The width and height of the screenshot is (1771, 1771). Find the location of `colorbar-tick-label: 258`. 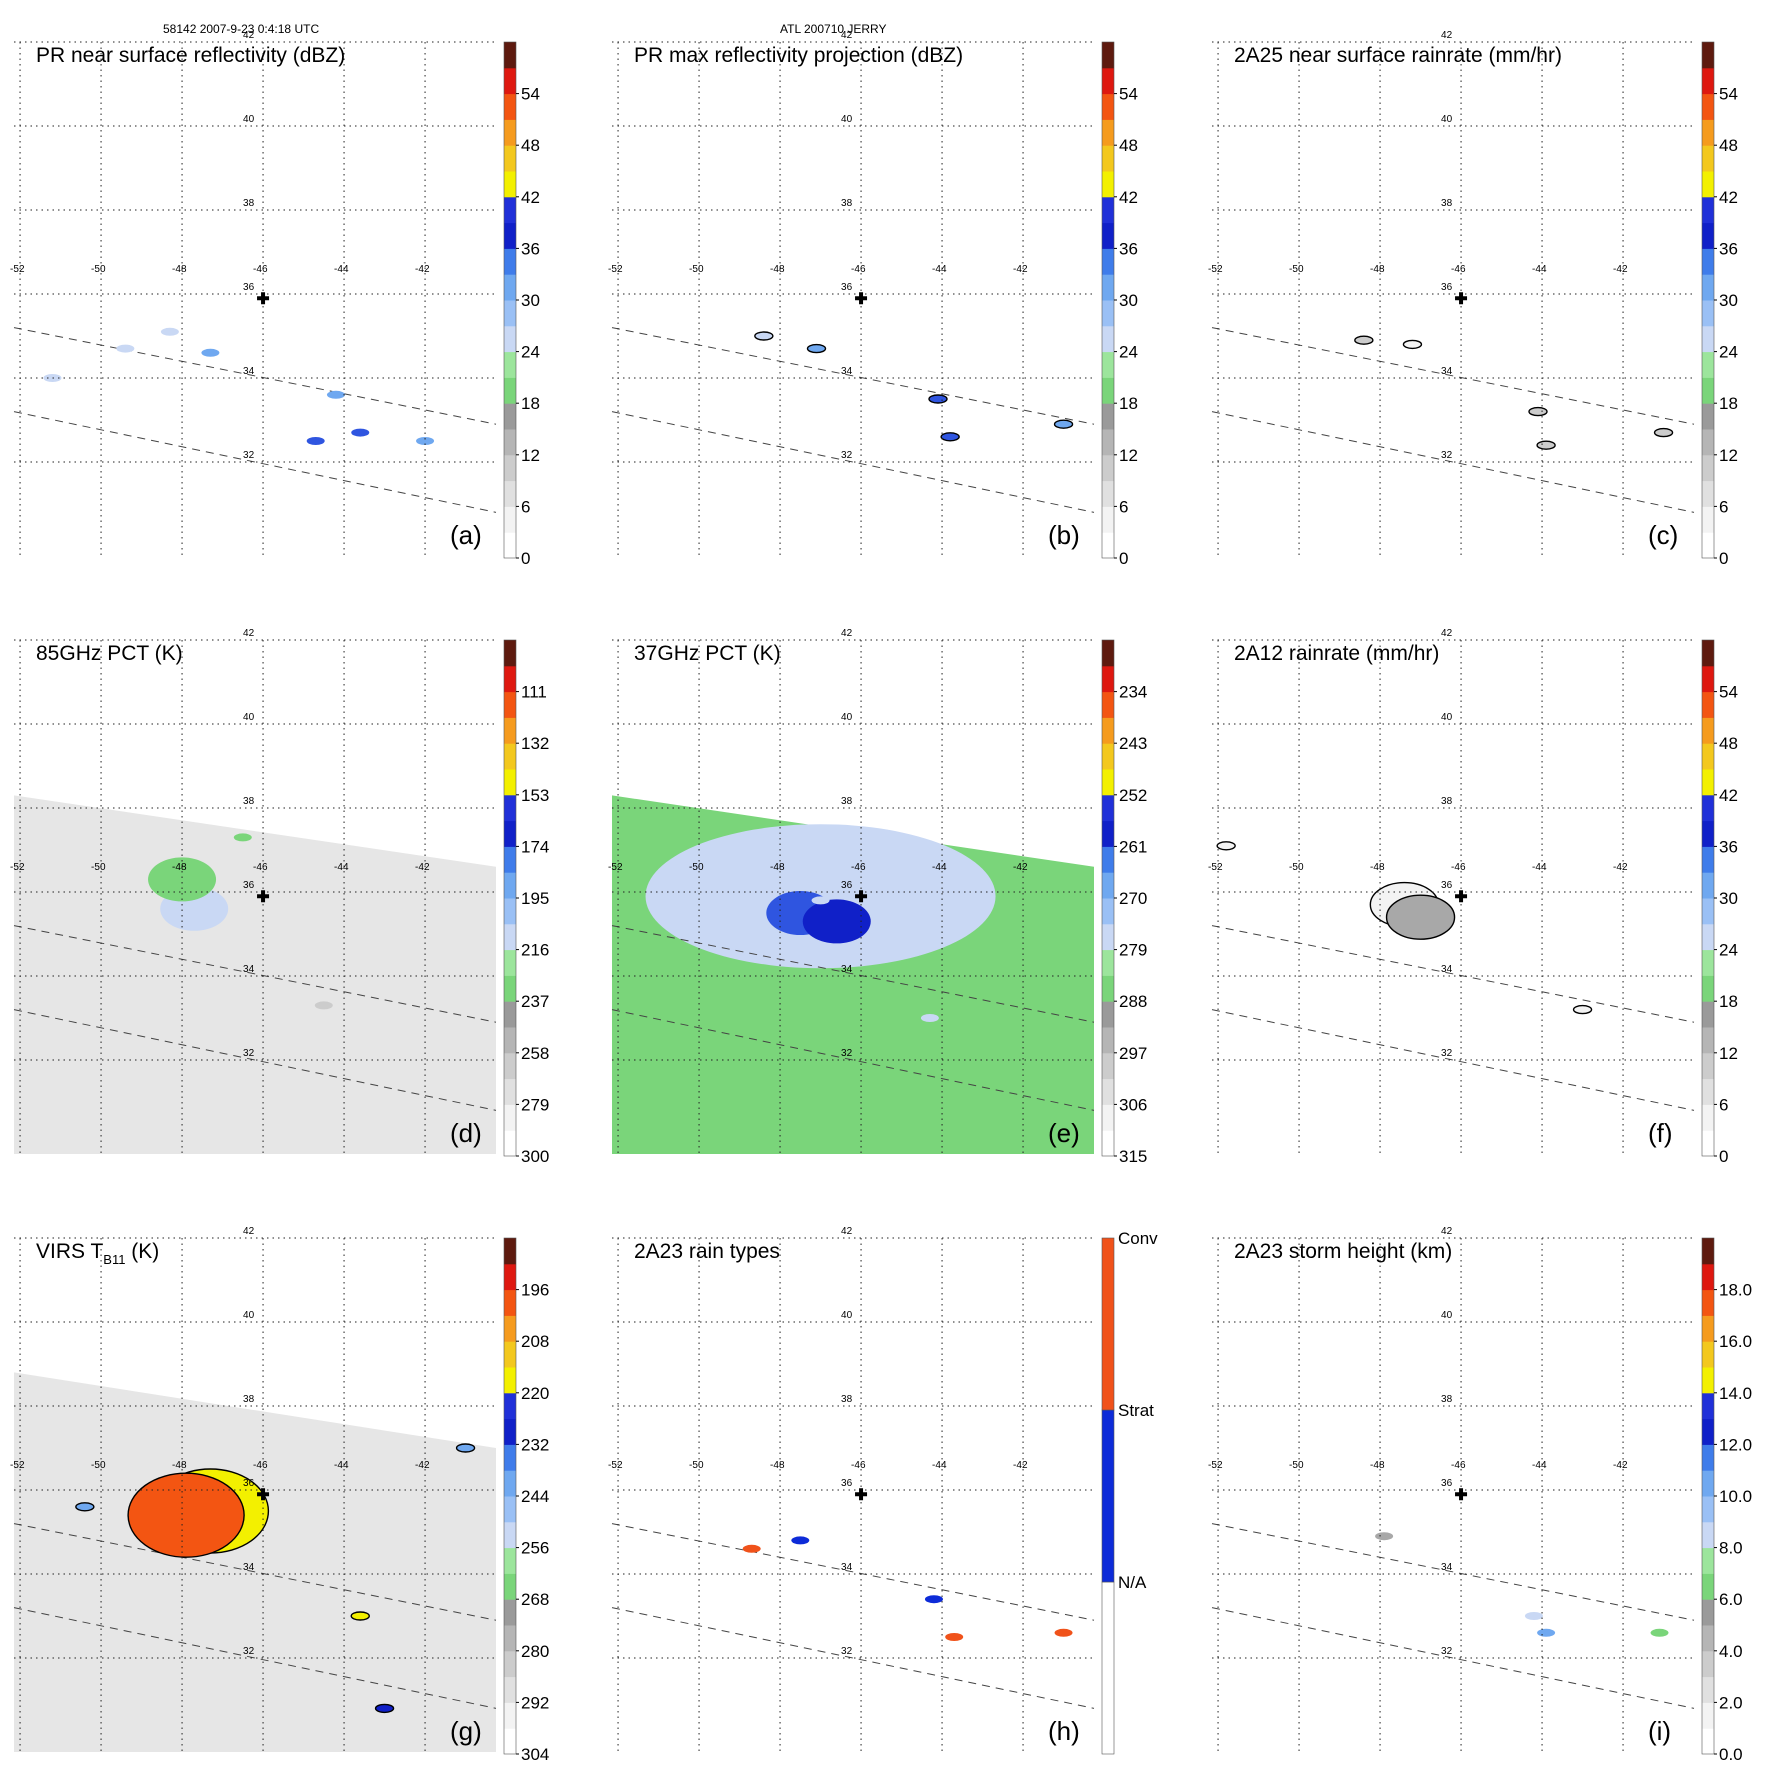

colorbar-tick-label: 258 is located at coordinates (535, 1053).